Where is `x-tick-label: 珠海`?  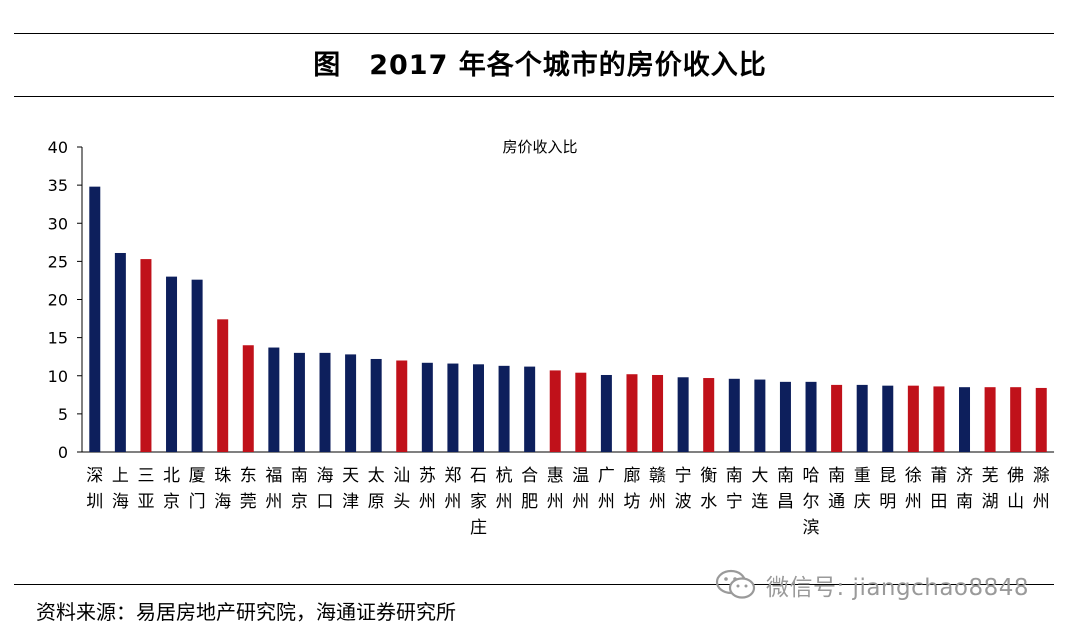 x-tick-label: 珠海 is located at coordinates (222, 489).